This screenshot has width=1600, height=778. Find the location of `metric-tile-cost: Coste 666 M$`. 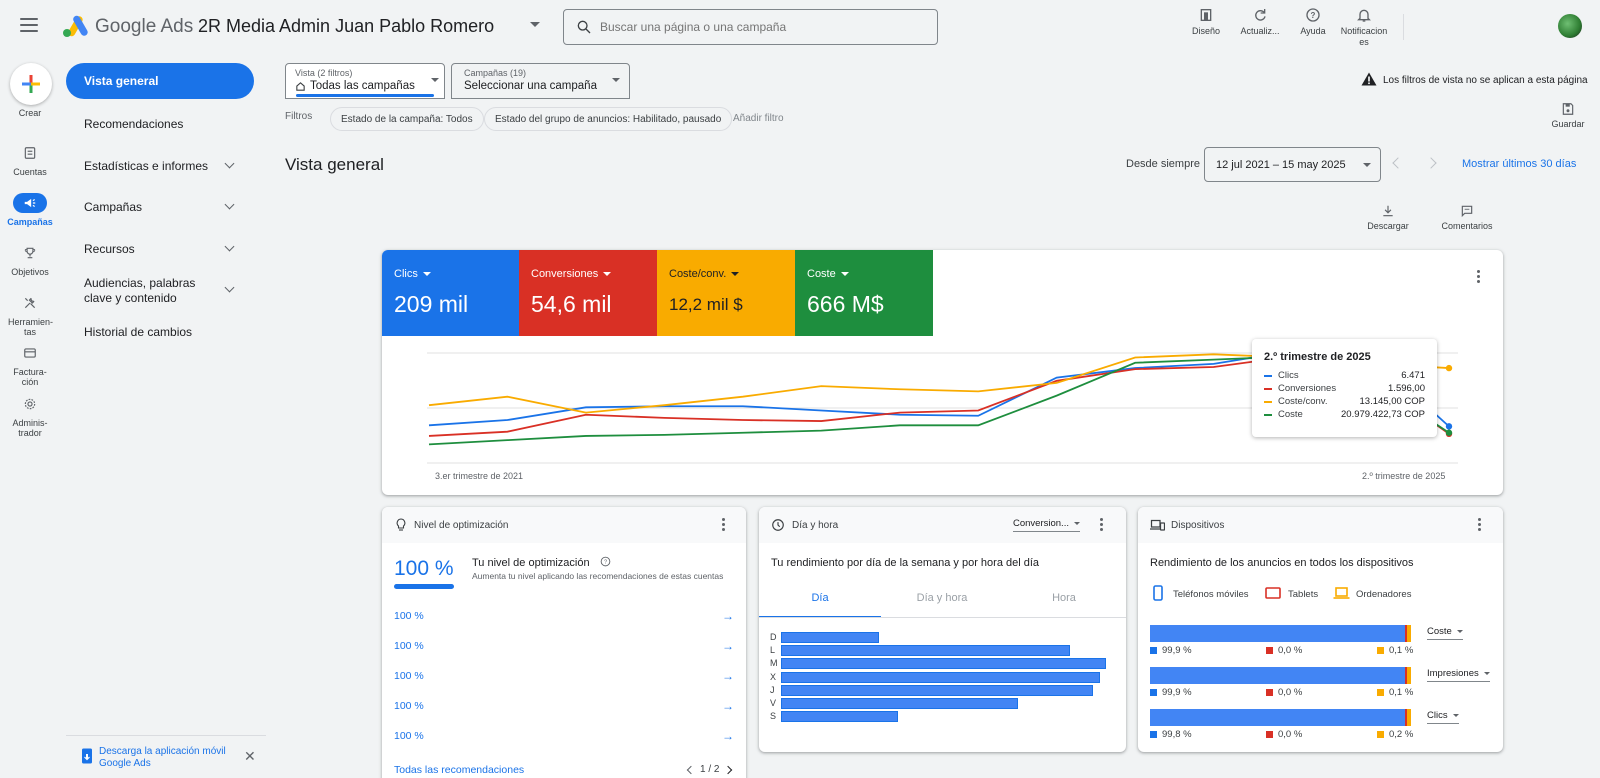

metric-tile-cost: Coste 666 M$ is located at coordinates (864, 293).